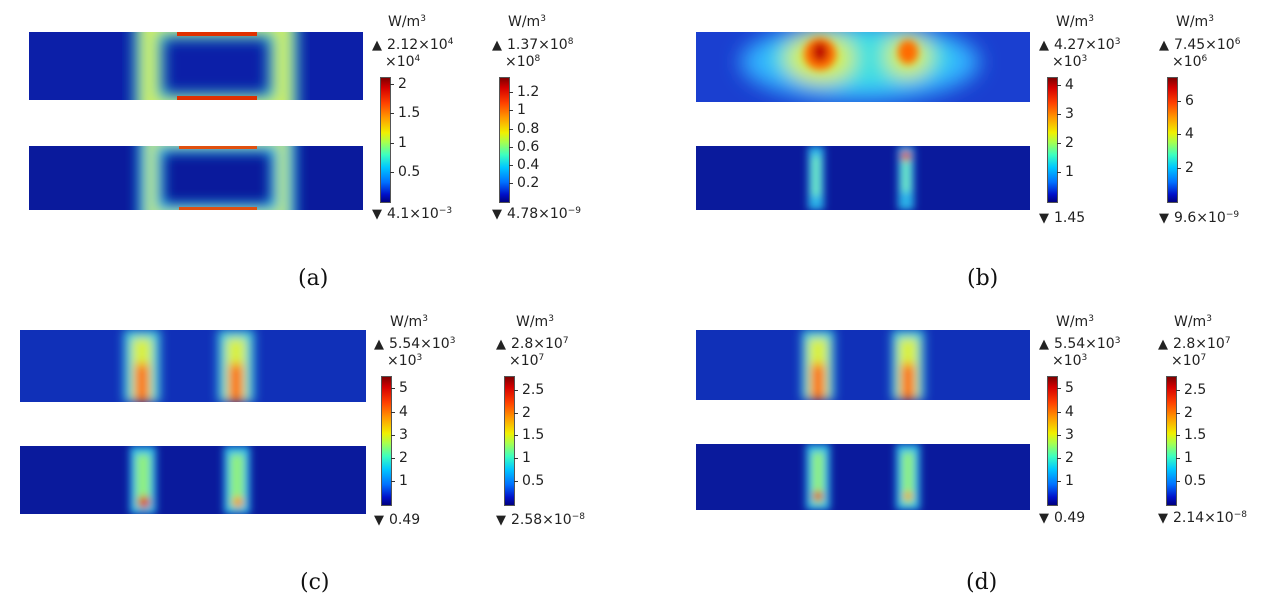 This screenshot has width=1268, height=611. Describe the element at coordinates (1185, 101) in the screenshot. I see `colorbar-tick-label: 6` at that location.